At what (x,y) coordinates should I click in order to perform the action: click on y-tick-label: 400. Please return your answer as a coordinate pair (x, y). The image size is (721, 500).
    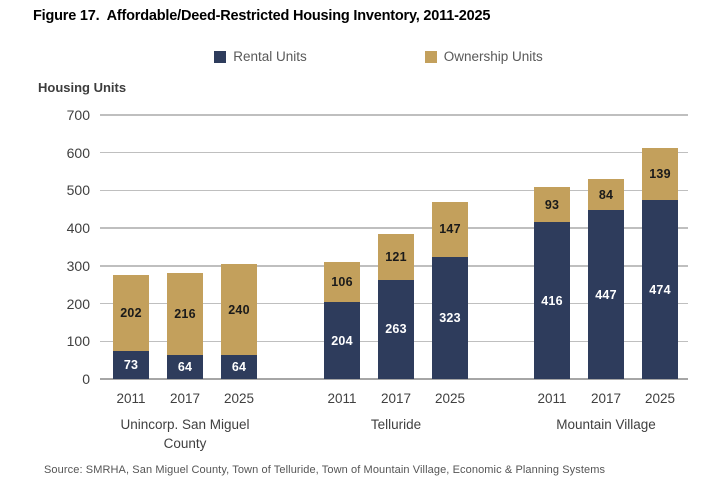
    Looking at the image, I should click on (78, 228).